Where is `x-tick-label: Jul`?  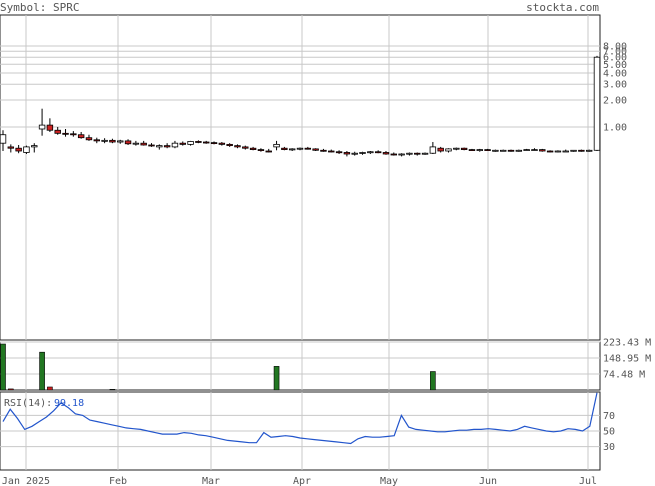
x-tick-label: Jul is located at coordinates (588, 481).